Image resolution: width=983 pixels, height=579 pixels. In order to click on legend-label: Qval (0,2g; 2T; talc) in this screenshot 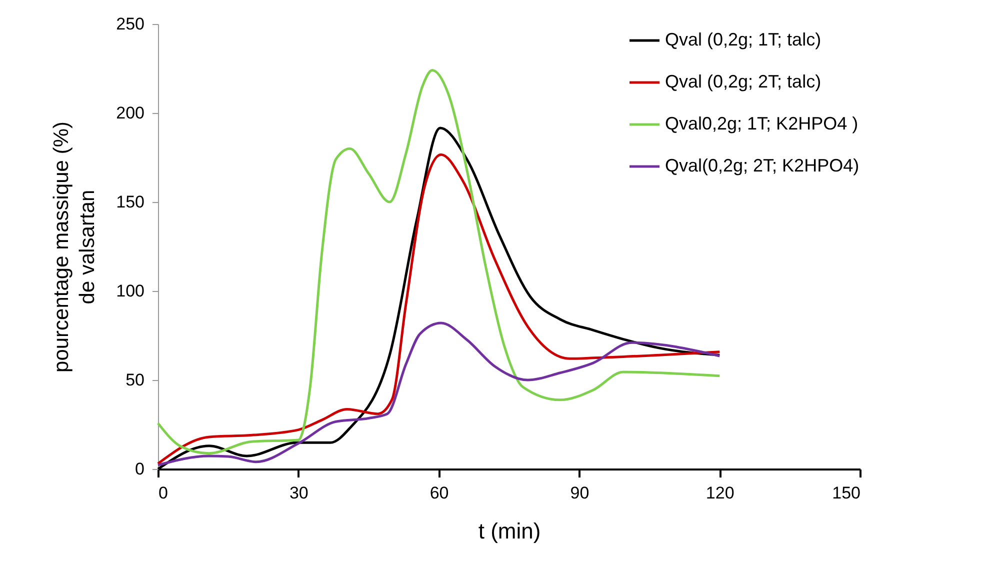, I will do `click(743, 82)`.